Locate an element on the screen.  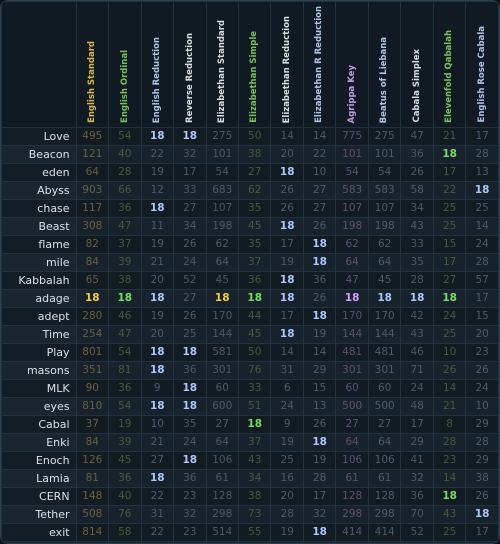
cipher-value: 414 is located at coordinates (384, 532).